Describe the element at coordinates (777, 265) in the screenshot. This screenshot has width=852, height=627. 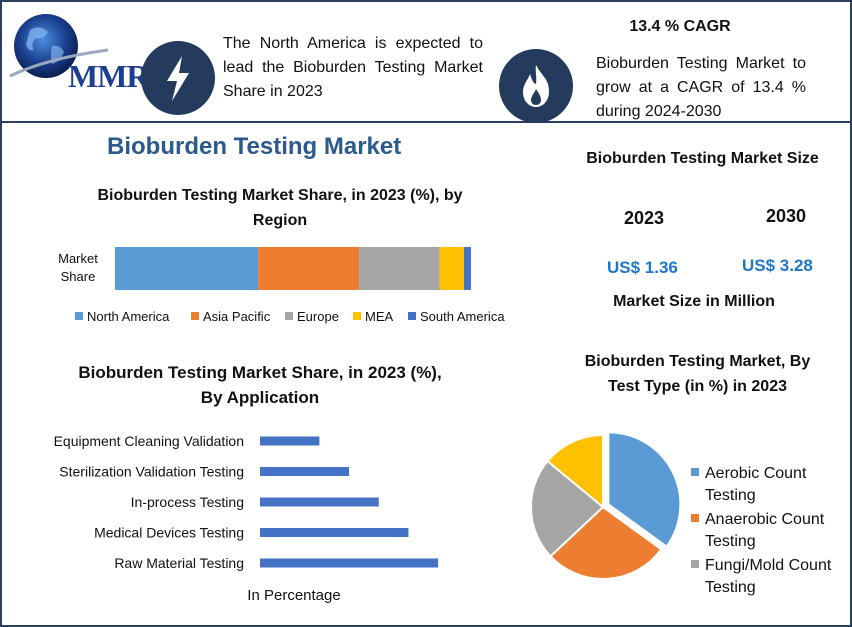
I see `market-size-2030-value: US$ 3.28` at that location.